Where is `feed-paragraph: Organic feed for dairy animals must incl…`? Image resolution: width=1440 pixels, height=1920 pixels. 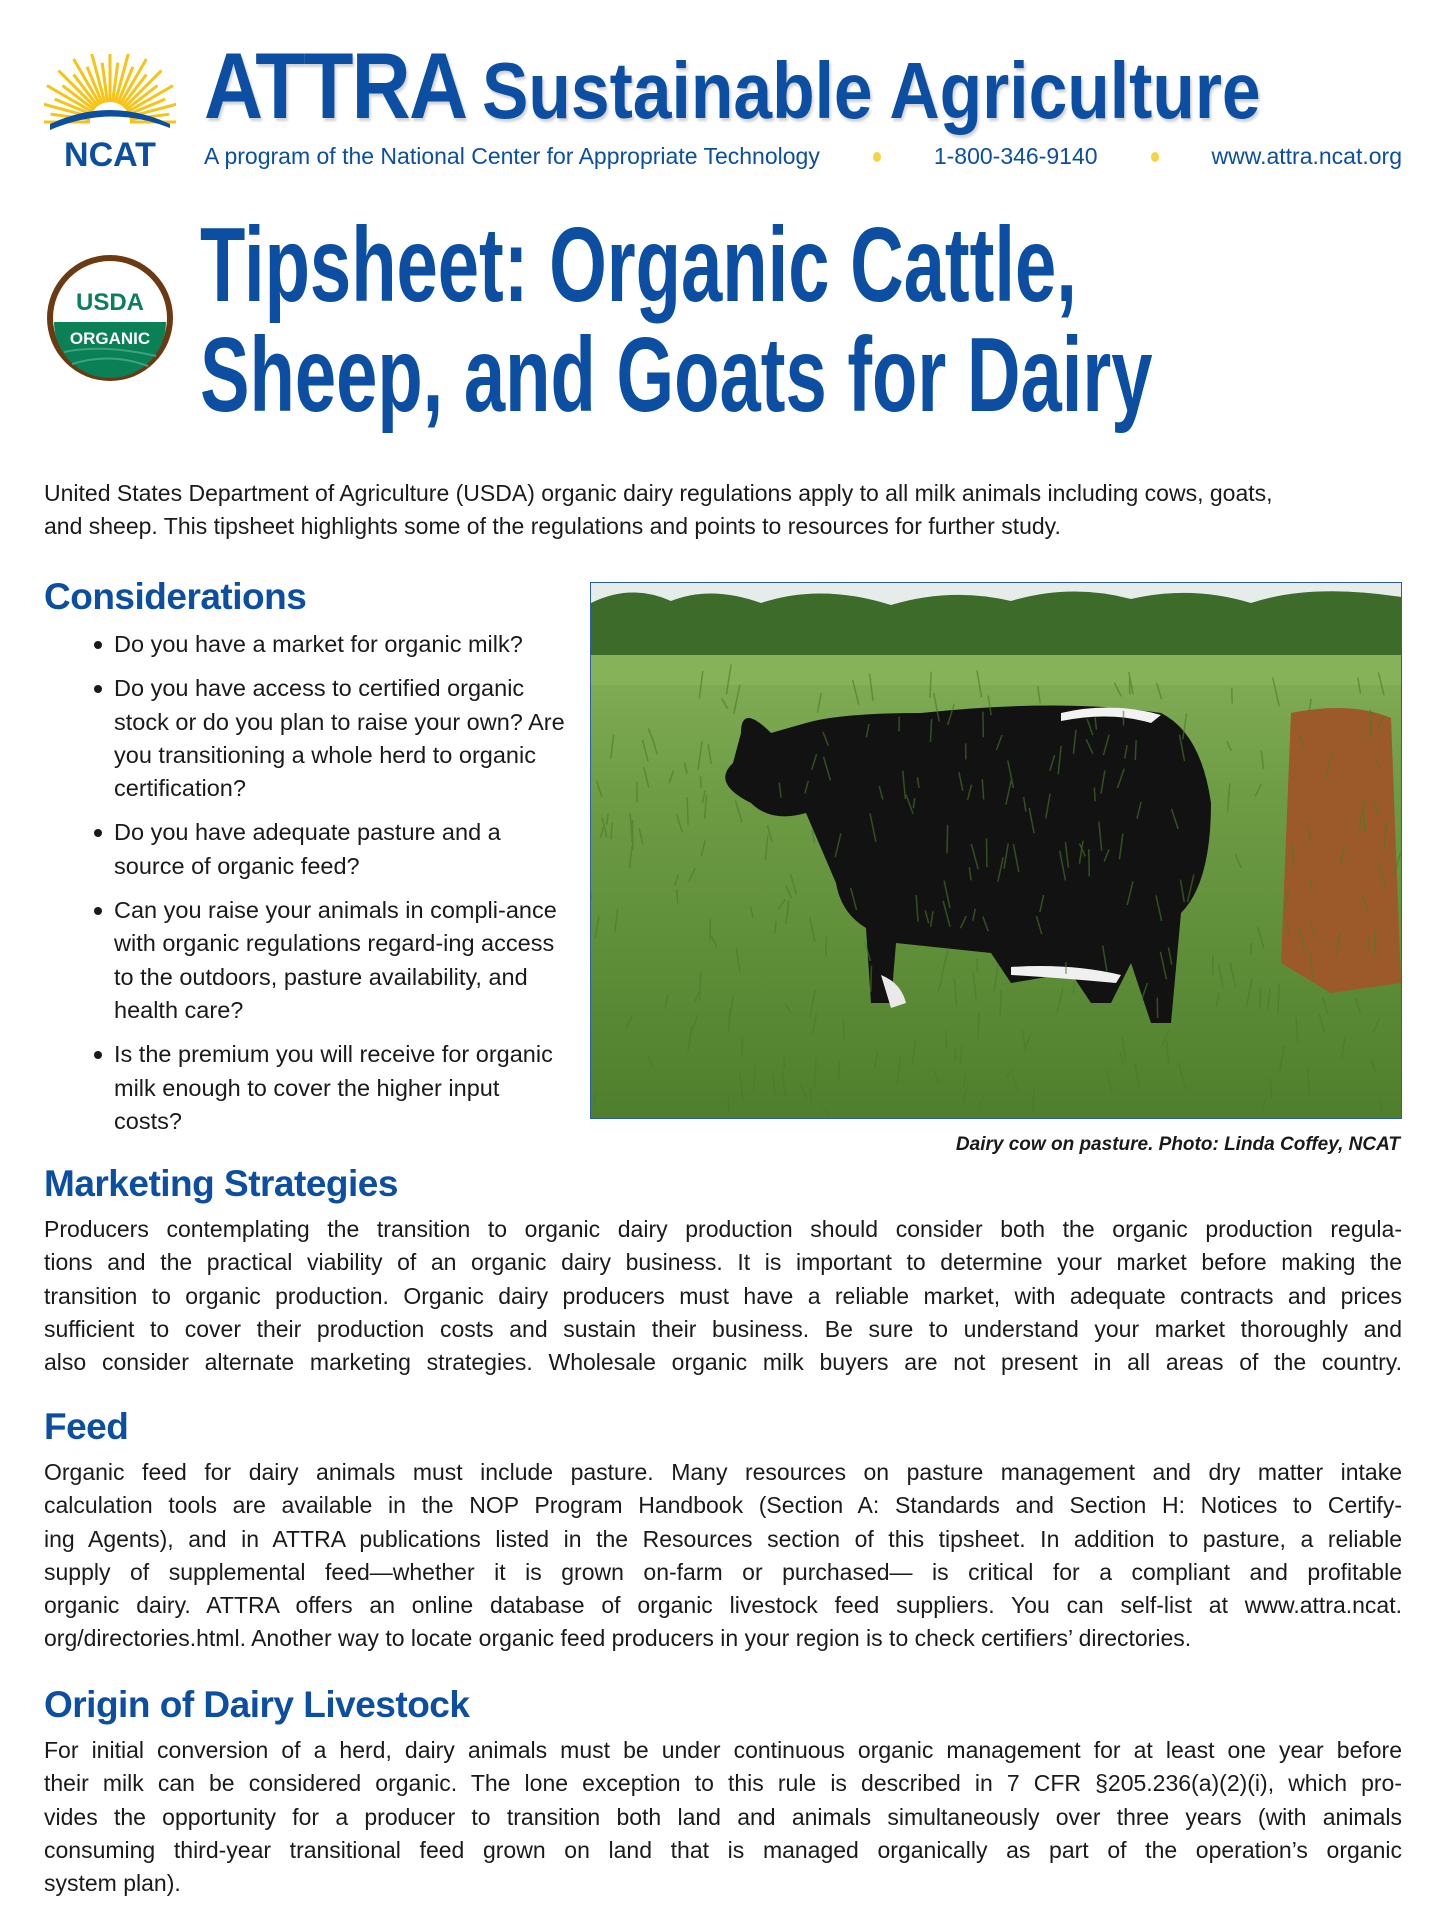 feed-paragraph: Organic feed for dairy animals must incl… is located at coordinates (723, 1556).